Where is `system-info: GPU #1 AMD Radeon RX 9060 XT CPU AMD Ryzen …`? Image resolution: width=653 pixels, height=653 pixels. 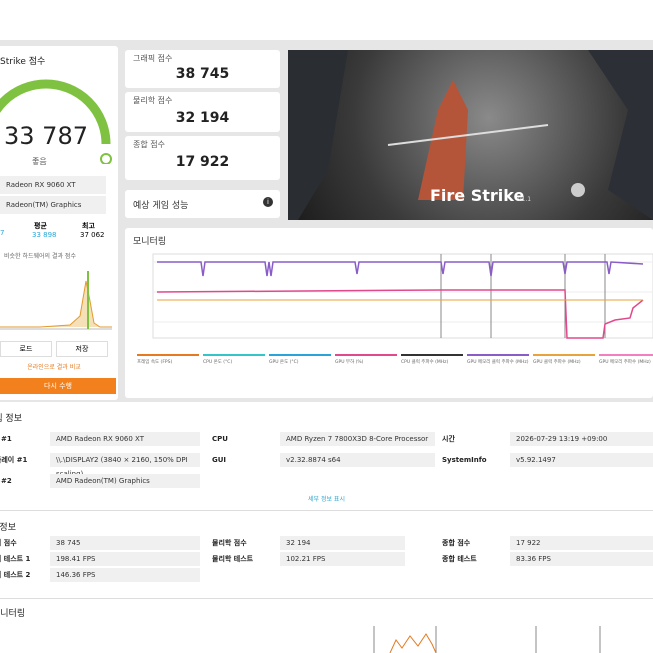
system-info: GPU #1 AMD Radeon RX 9060 XT CPU AMD Ryzen … is located at coordinates (326, 462).